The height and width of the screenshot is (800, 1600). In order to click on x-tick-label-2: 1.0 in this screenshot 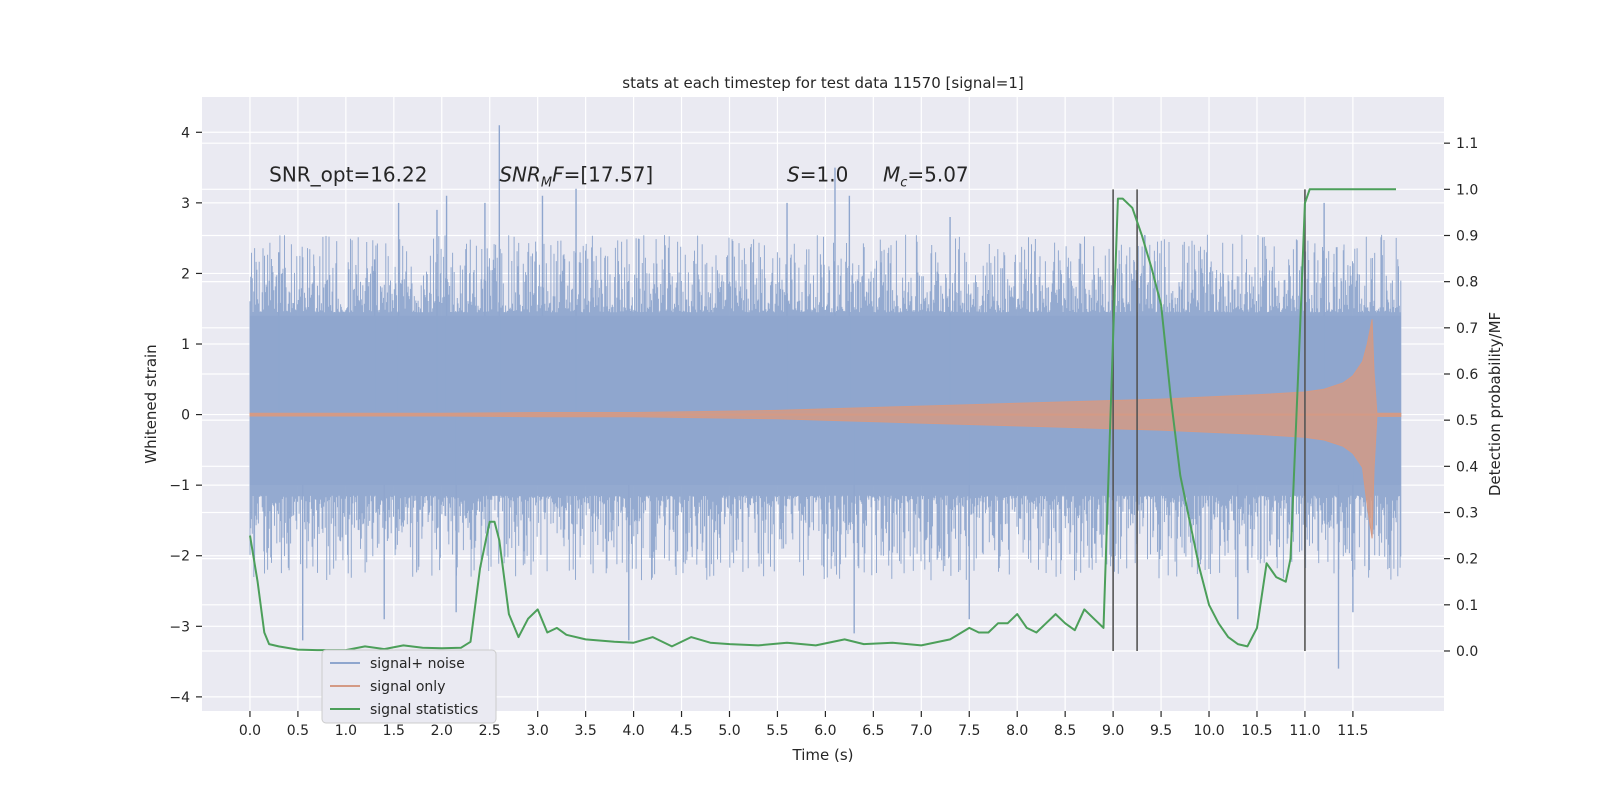, I will do `click(346, 731)`.